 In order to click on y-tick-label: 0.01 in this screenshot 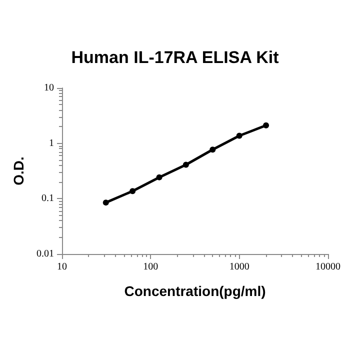, I will do `click(45, 254)`.